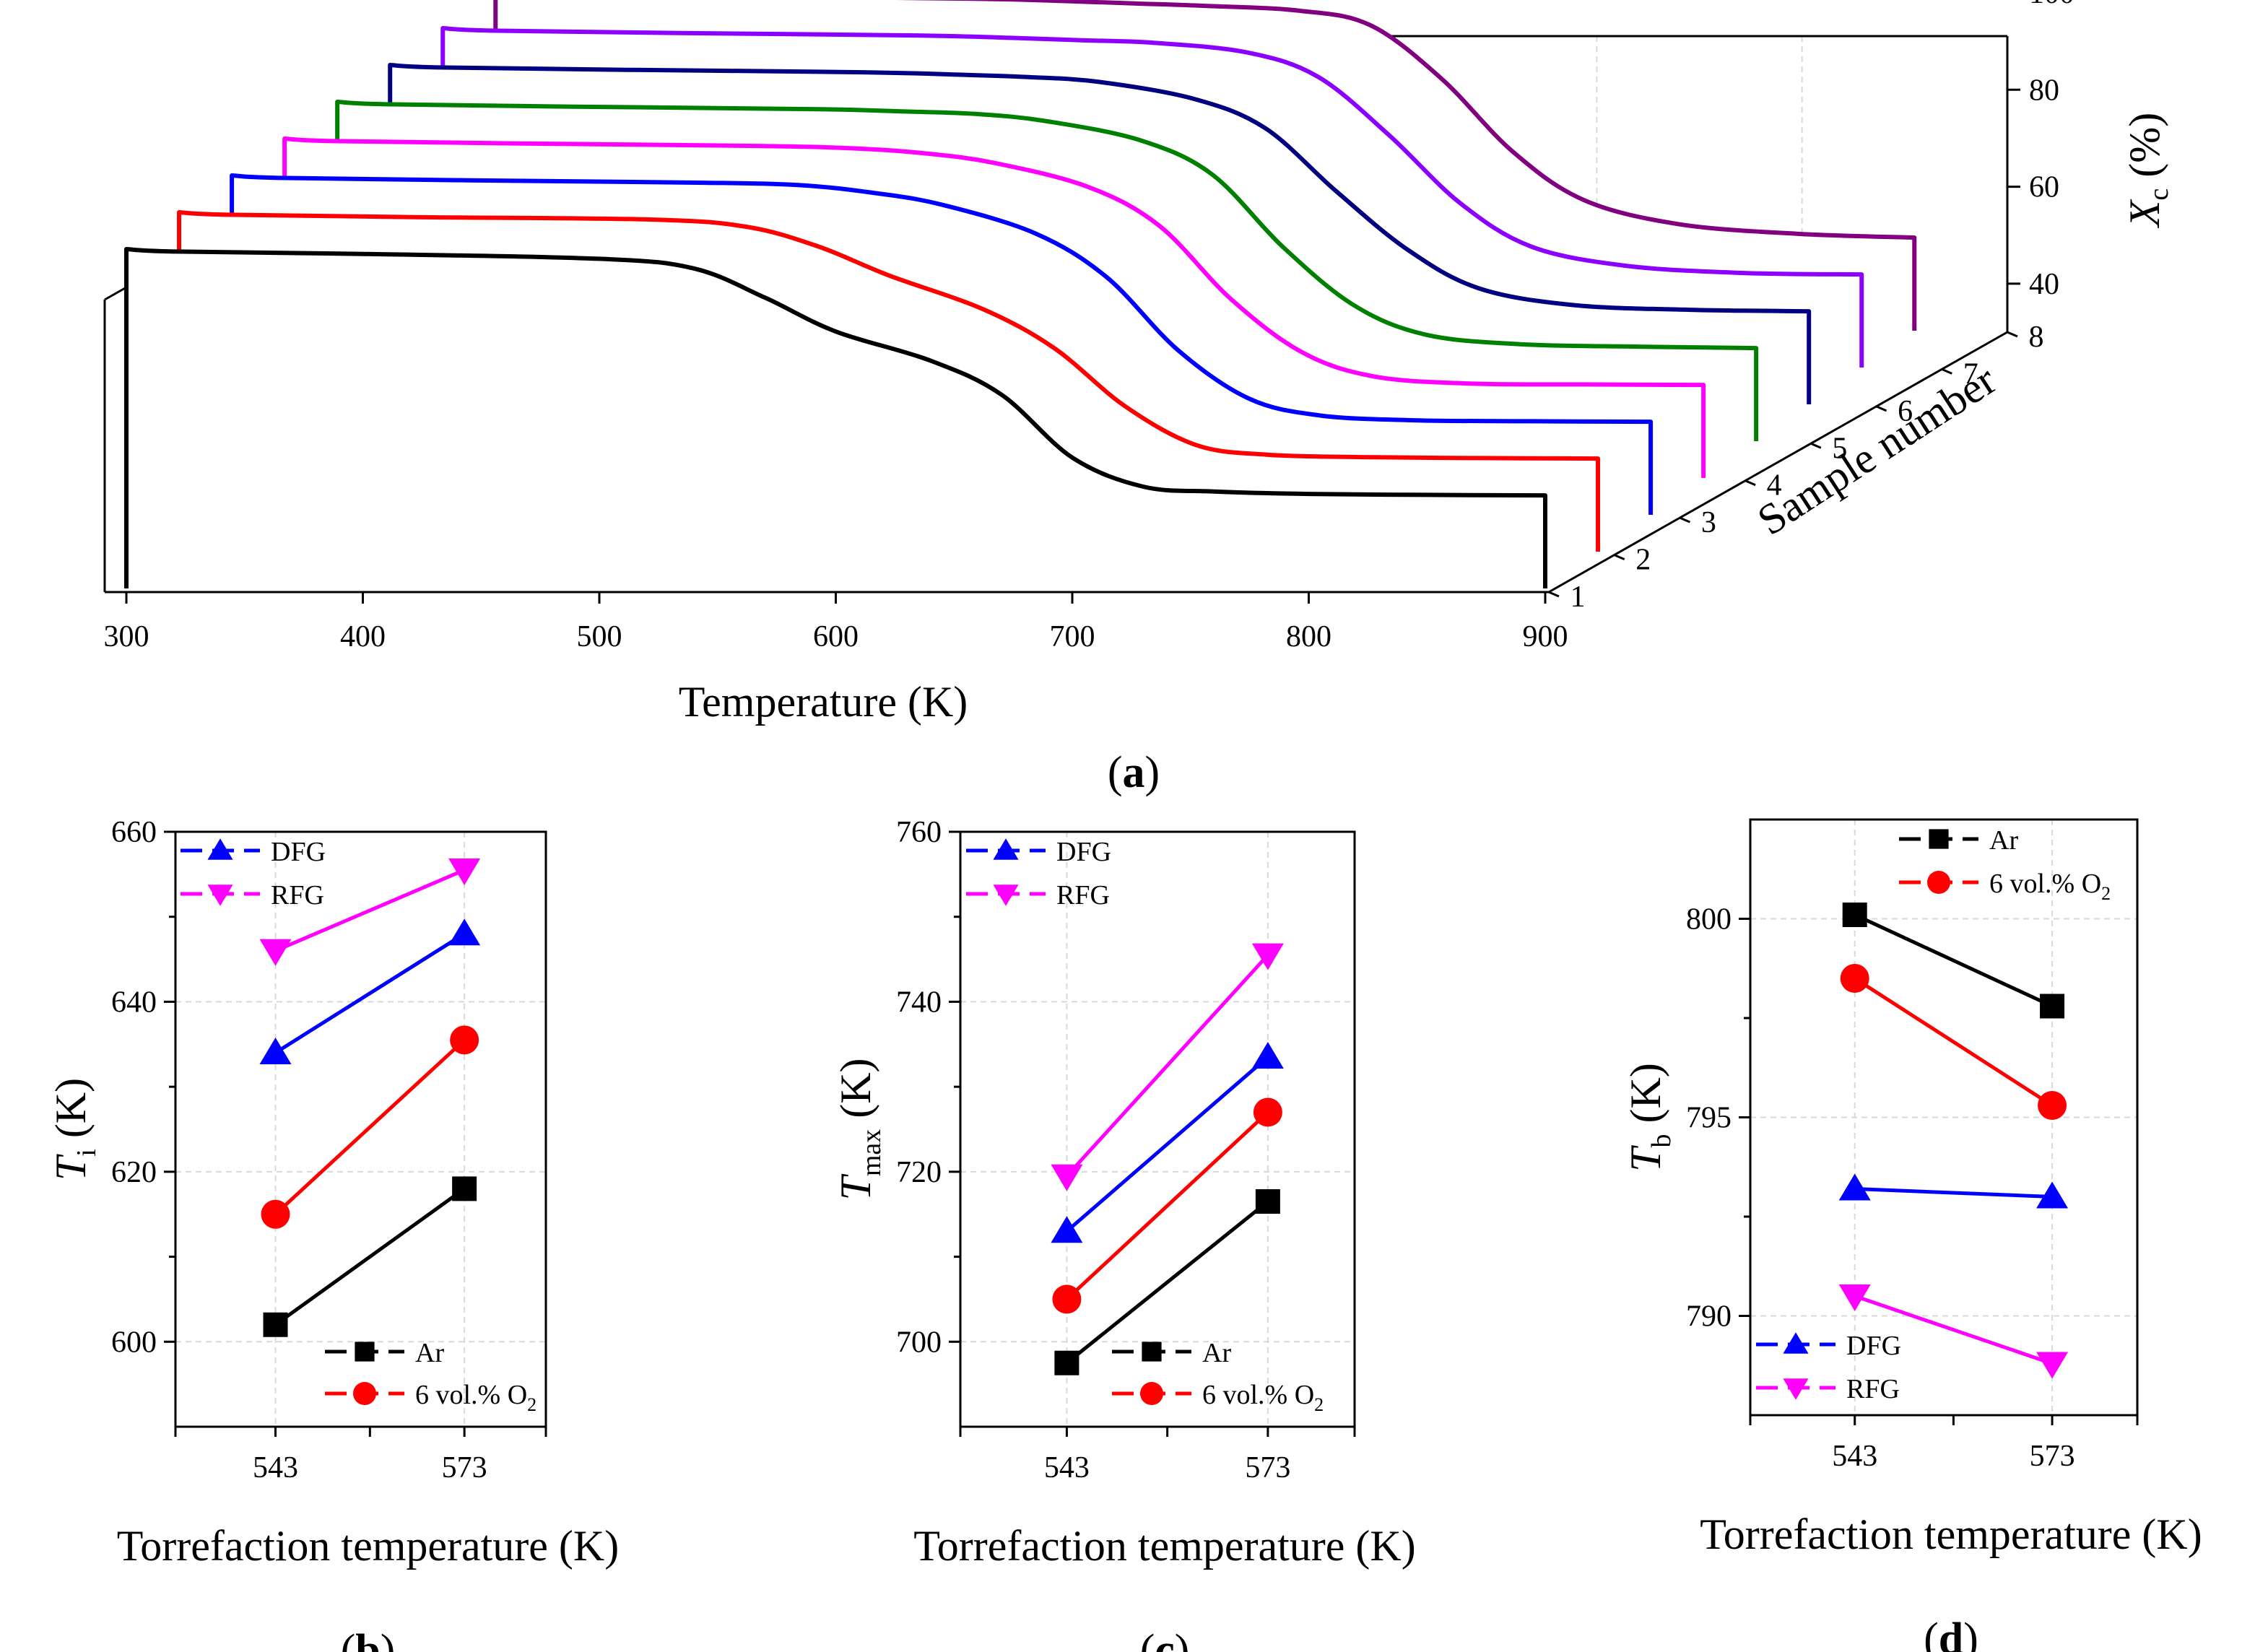 The height and width of the screenshot is (1652, 2268). Describe the element at coordinates (823, 702) in the screenshot. I see `panel-a-x-axis-title: Temperature (K)` at that location.